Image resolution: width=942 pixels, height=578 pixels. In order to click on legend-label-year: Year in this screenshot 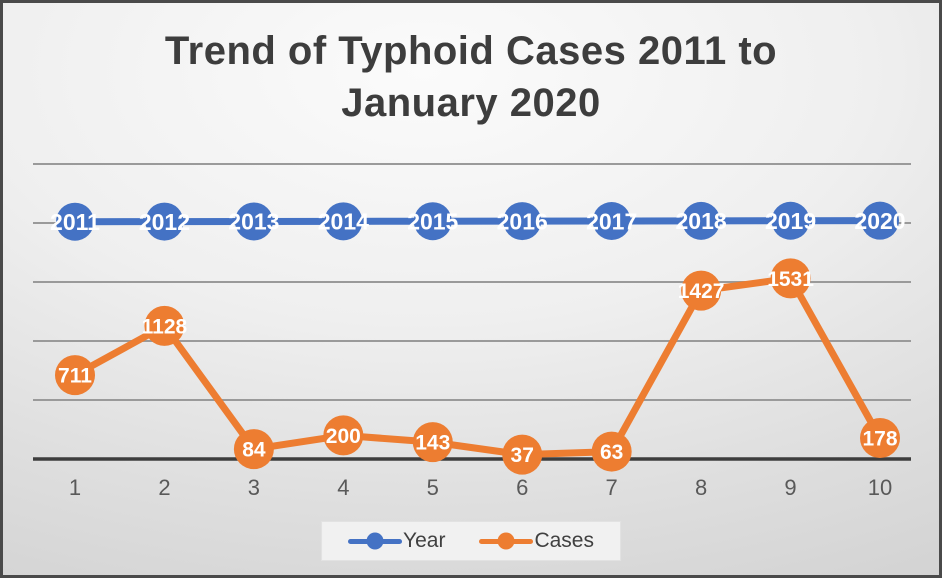, I will do `click(424, 540)`.